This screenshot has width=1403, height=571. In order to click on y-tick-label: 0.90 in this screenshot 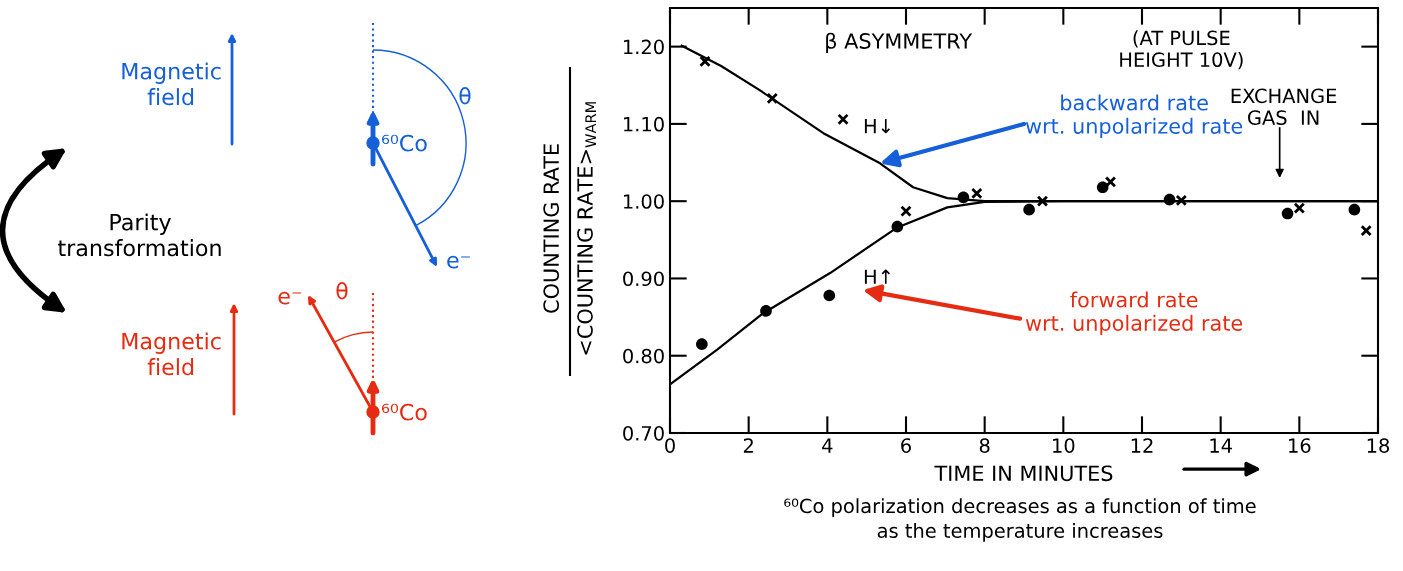, I will do `click(643, 279)`.